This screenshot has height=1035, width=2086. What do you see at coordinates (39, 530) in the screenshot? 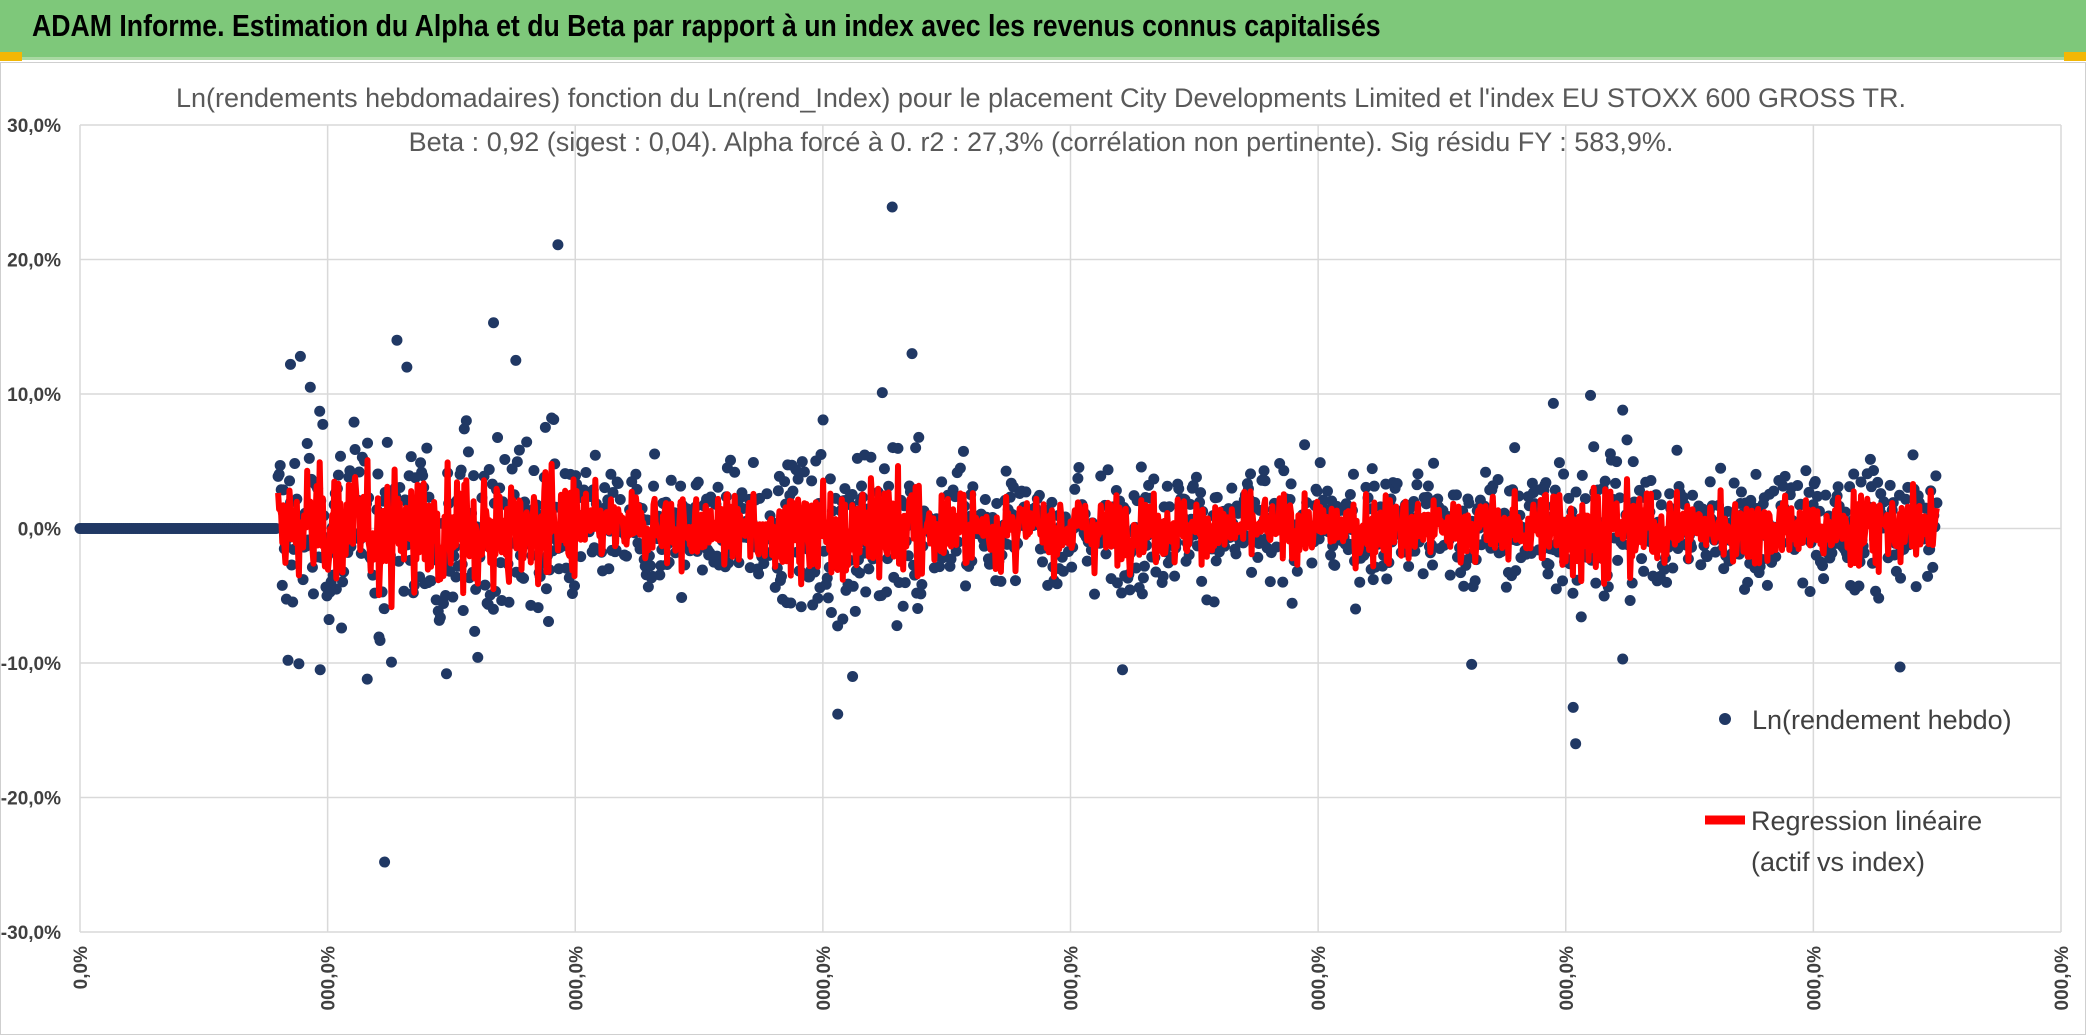
I see `y-tick-label: 0,0%` at bounding box center [39, 530].